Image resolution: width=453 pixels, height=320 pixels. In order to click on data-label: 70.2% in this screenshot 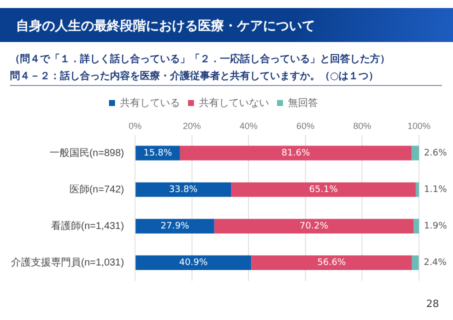, I will do `click(314, 227)`.